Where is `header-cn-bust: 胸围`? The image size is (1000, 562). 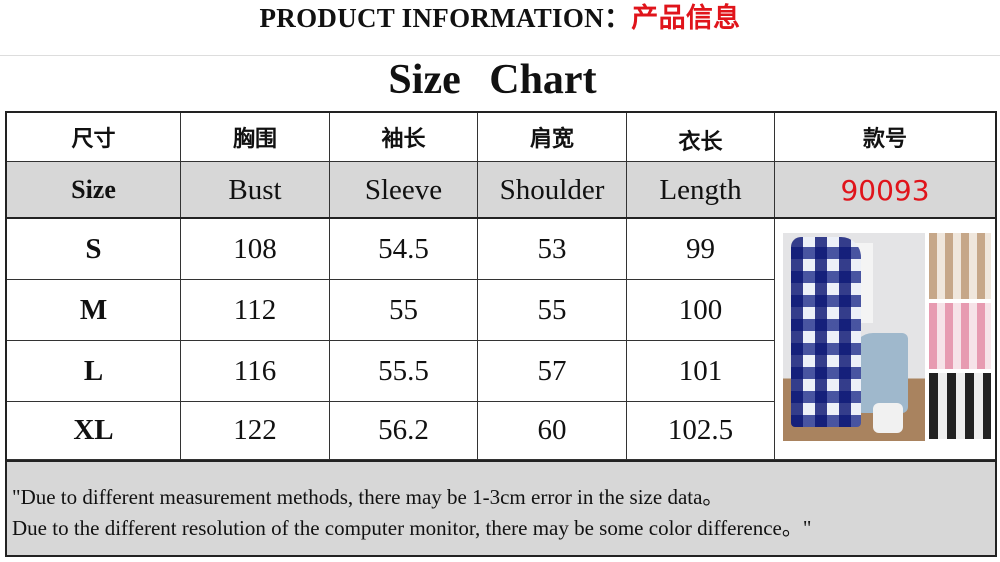 header-cn-bust: 胸围 is located at coordinates (255, 137).